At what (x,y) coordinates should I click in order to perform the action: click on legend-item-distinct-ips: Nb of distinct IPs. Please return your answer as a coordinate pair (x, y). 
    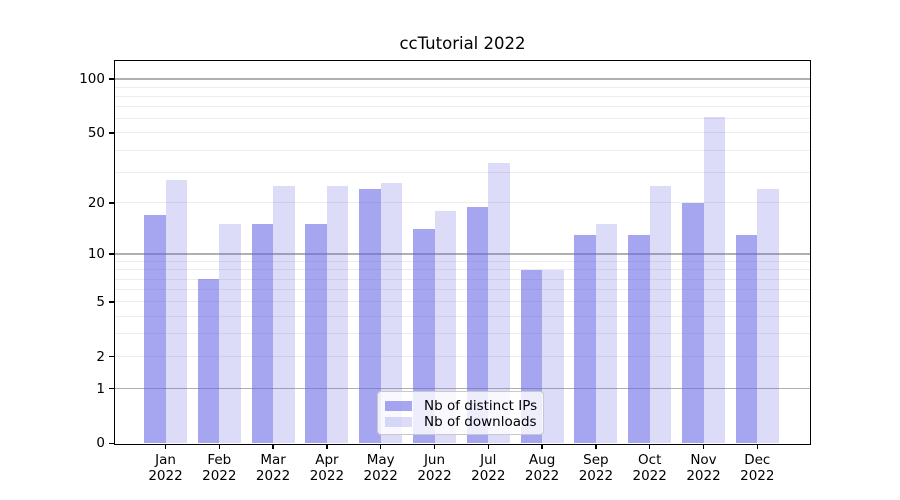
    Looking at the image, I should click on (464, 406).